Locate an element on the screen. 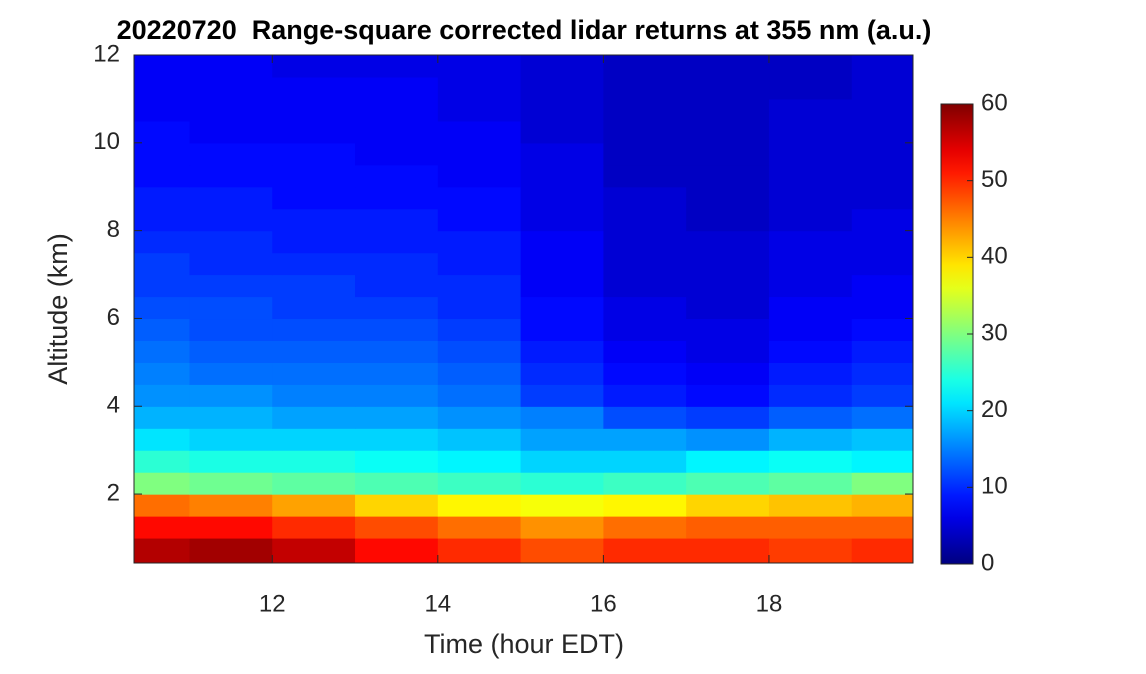  x-tick-label: 18 is located at coordinates (769, 603).